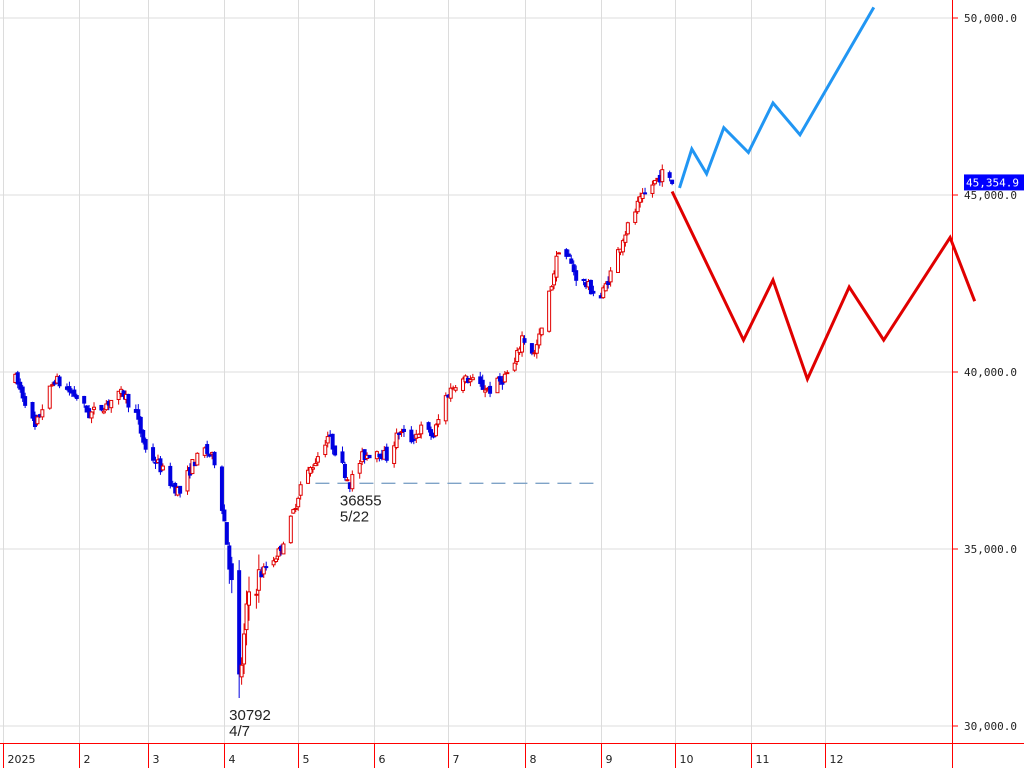 This screenshot has height=768, width=1024. What do you see at coordinates (87, 759) in the screenshot?
I see `x-tick-label: 2` at bounding box center [87, 759].